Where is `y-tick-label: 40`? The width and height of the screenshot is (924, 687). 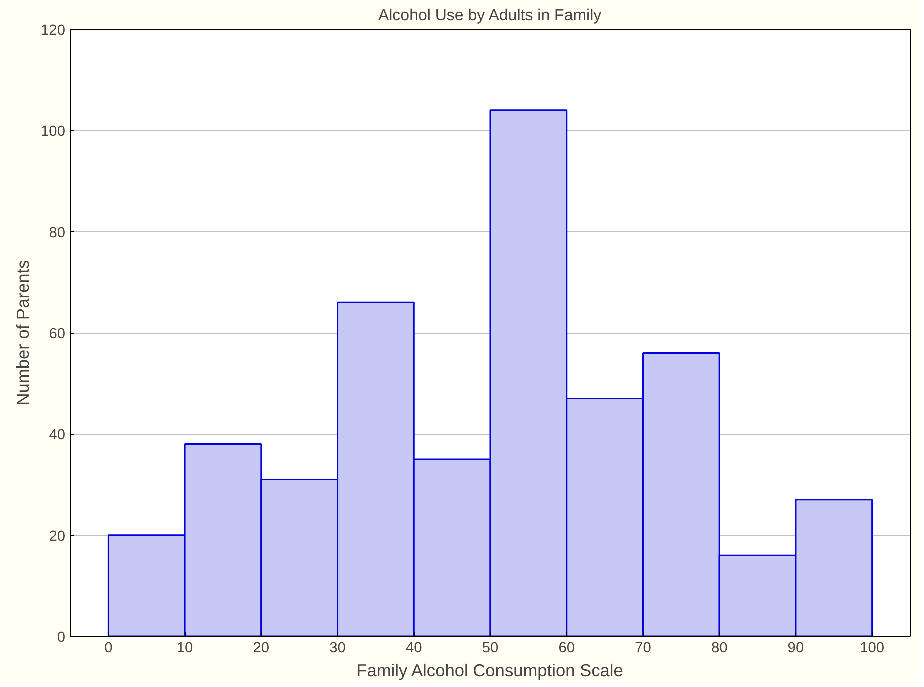 y-tick-label: 40 is located at coordinates (57, 436).